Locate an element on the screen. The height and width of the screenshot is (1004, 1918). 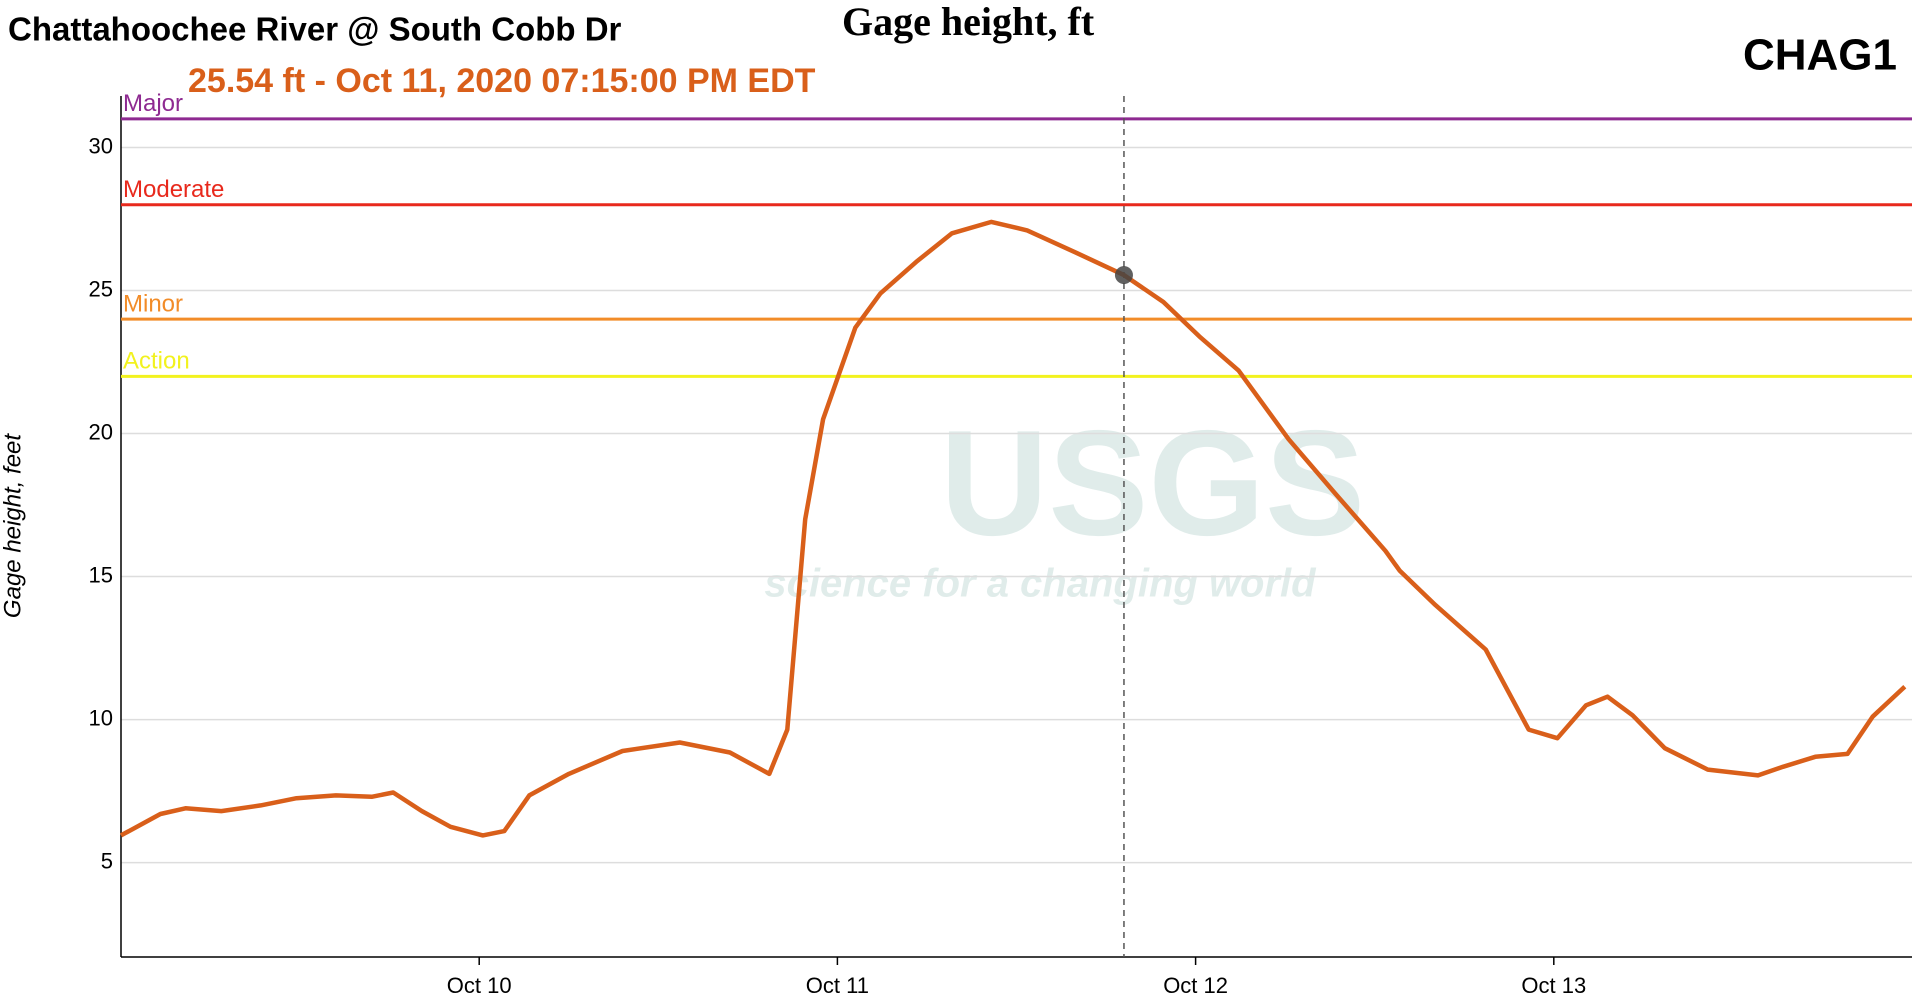
watermark-tagline: science for a changing world is located at coordinates (1040, 584).